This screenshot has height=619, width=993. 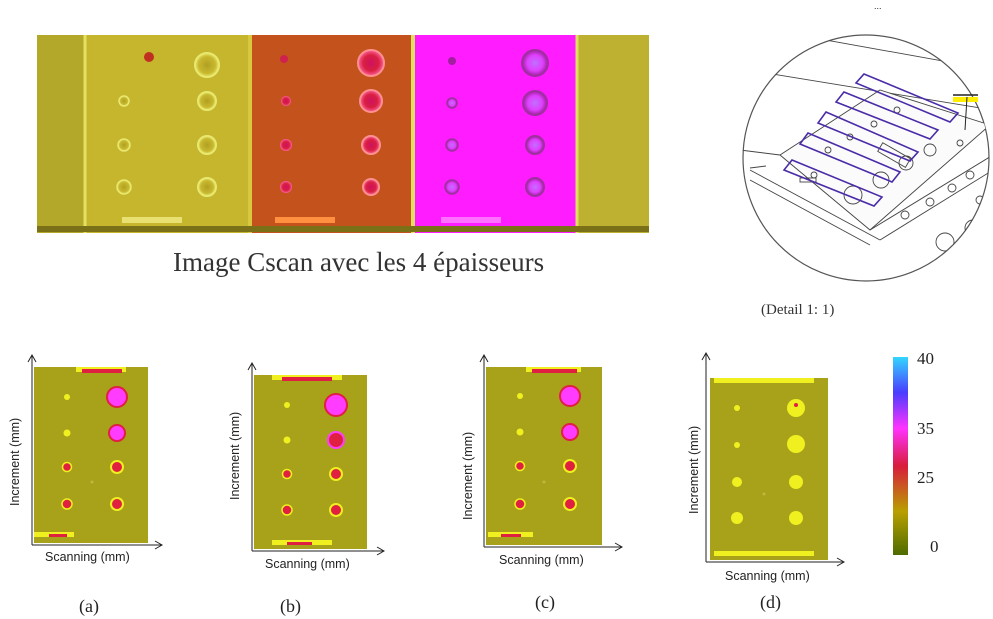 I want to click on panel-c-defects, so click(x=547, y=448).